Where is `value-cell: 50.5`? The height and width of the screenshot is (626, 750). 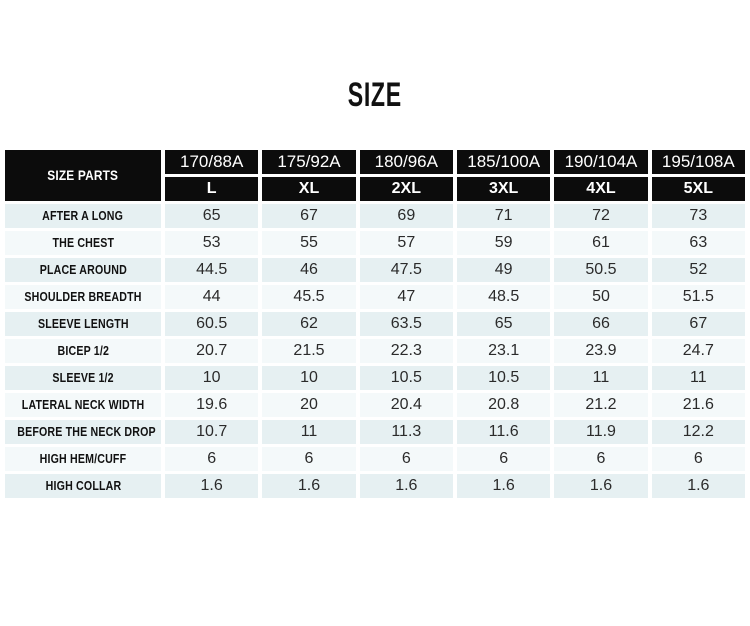 value-cell: 50.5 is located at coordinates (601, 270).